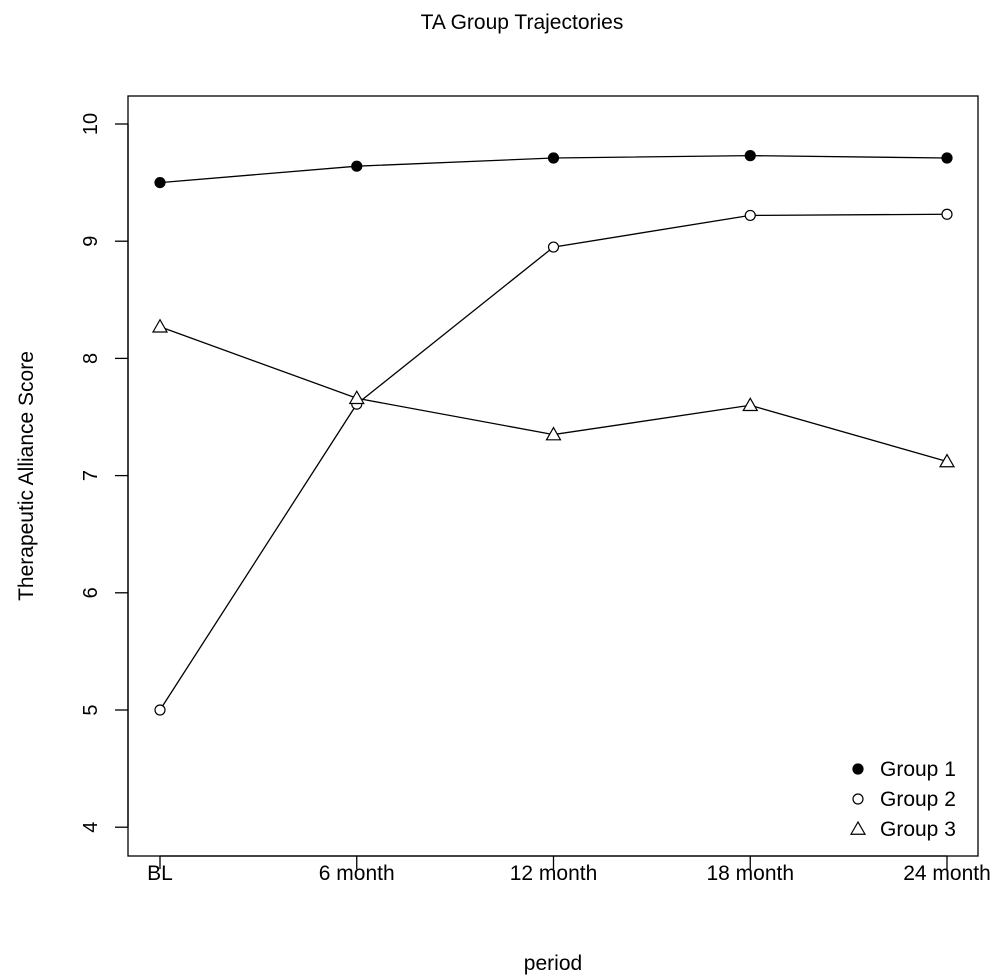 The image size is (1000, 979). I want to click on x-tick-label: 18 month, so click(750, 873).